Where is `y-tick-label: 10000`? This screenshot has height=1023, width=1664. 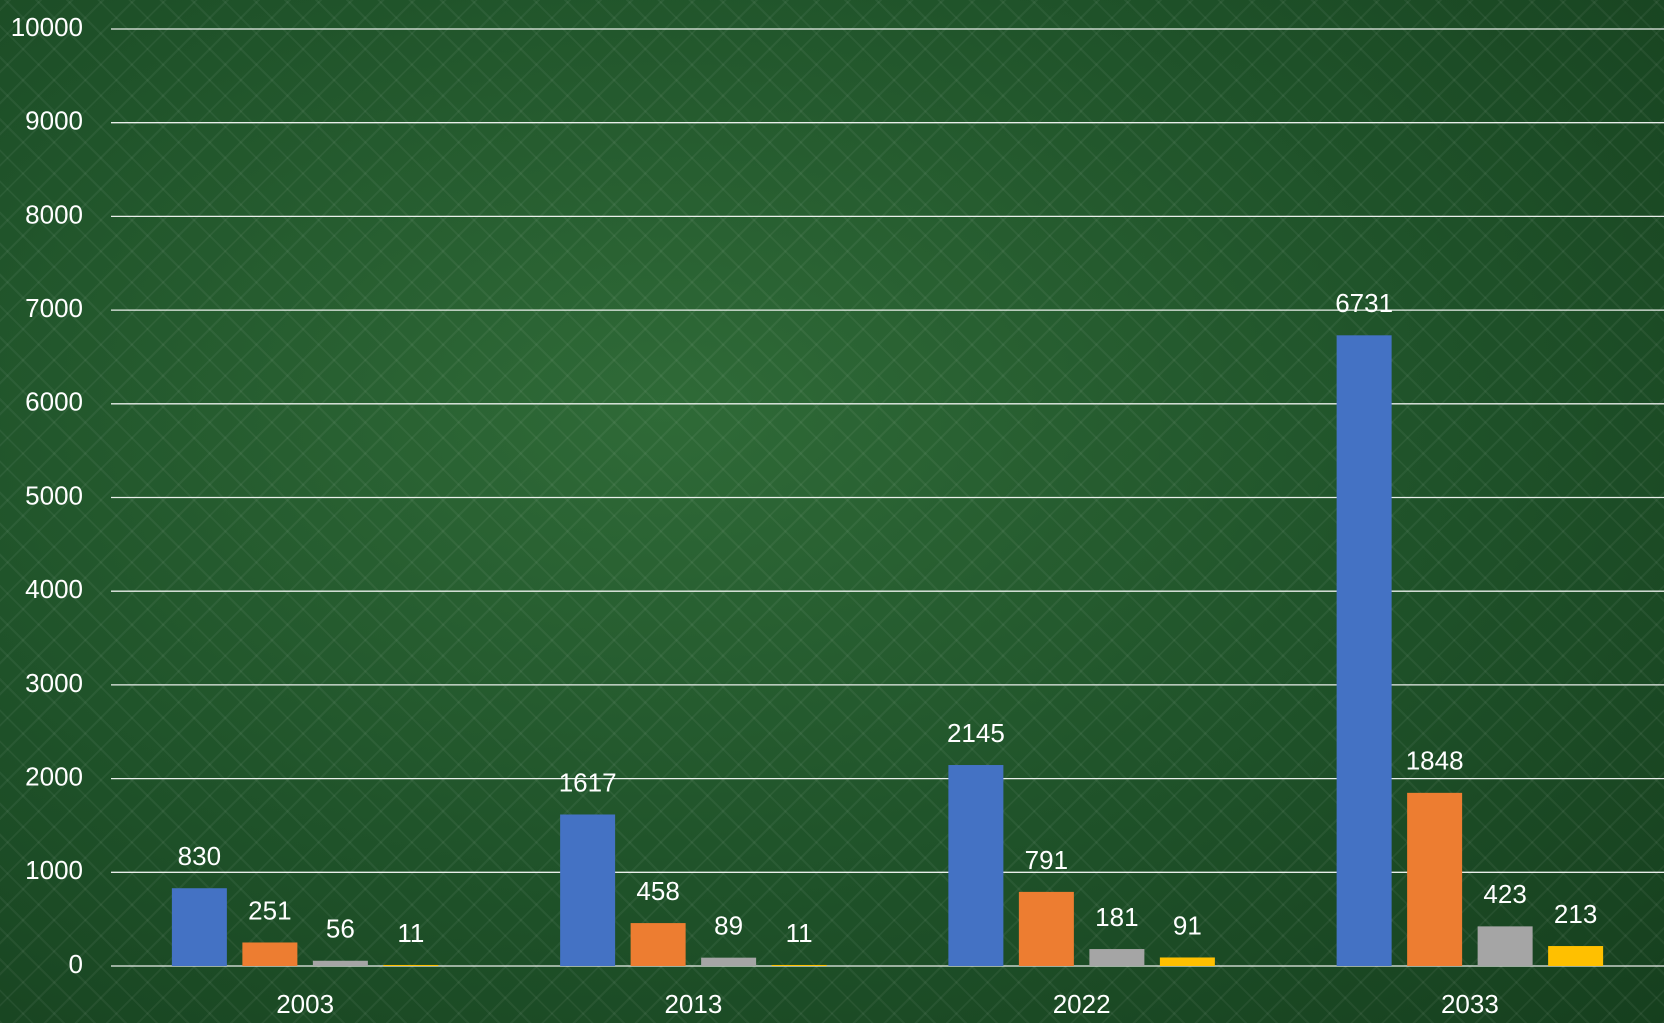
y-tick-label: 10000 is located at coordinates (47, 27).